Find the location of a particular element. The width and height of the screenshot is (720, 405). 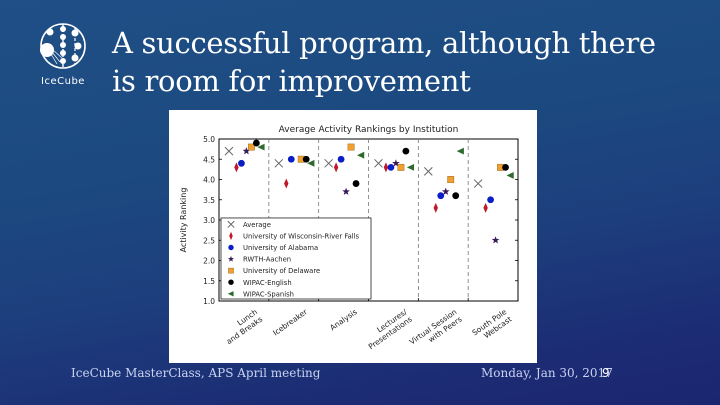

footer-event: IceCube MasterClass, APS April meeting is located at coordinates (196, 373).